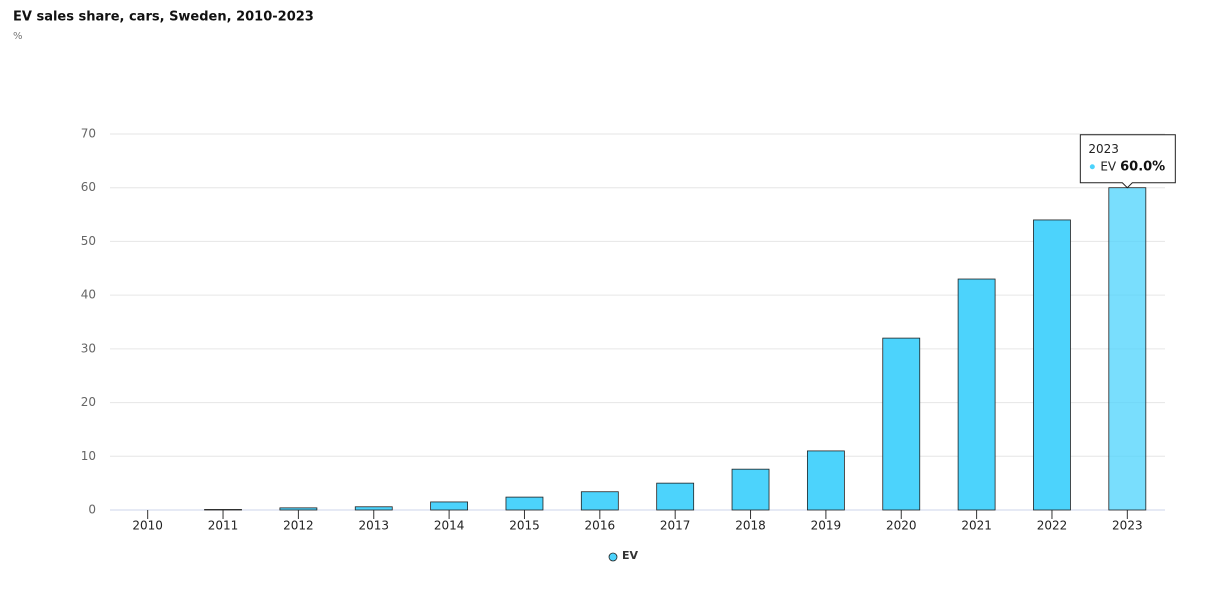 The width and height of the screenshot is (1213, 590). Describe the element at coordinates (901, 526) in the screenshot. I see `x-tick-label: 2020` at that location.